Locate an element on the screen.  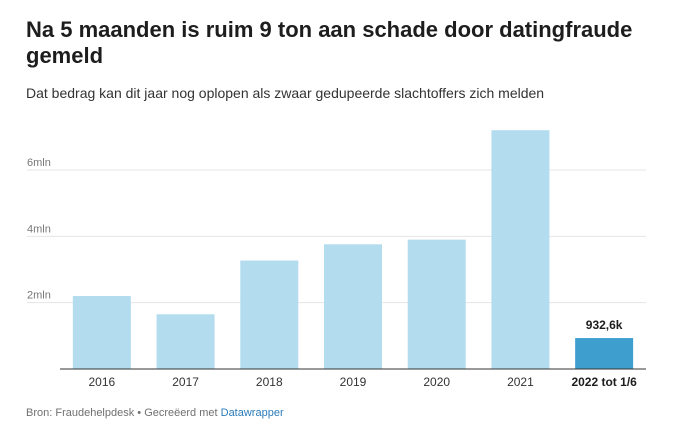
bar-2018 is located at coordinates (269, 314).